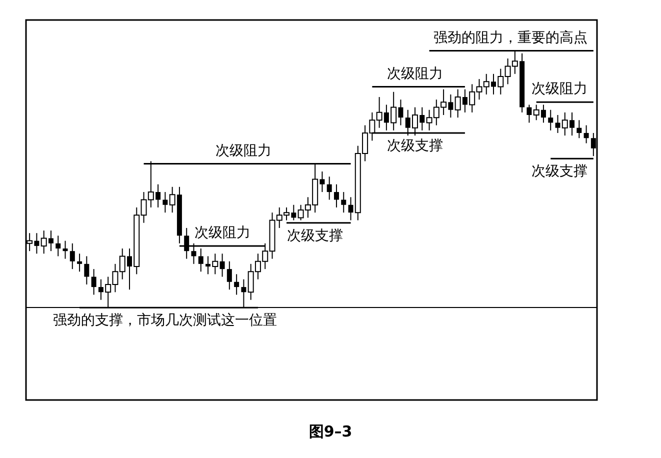  Describe the element at coordinates (330, 431) in the screenshot. I see `caption: 图9–3` at that location.